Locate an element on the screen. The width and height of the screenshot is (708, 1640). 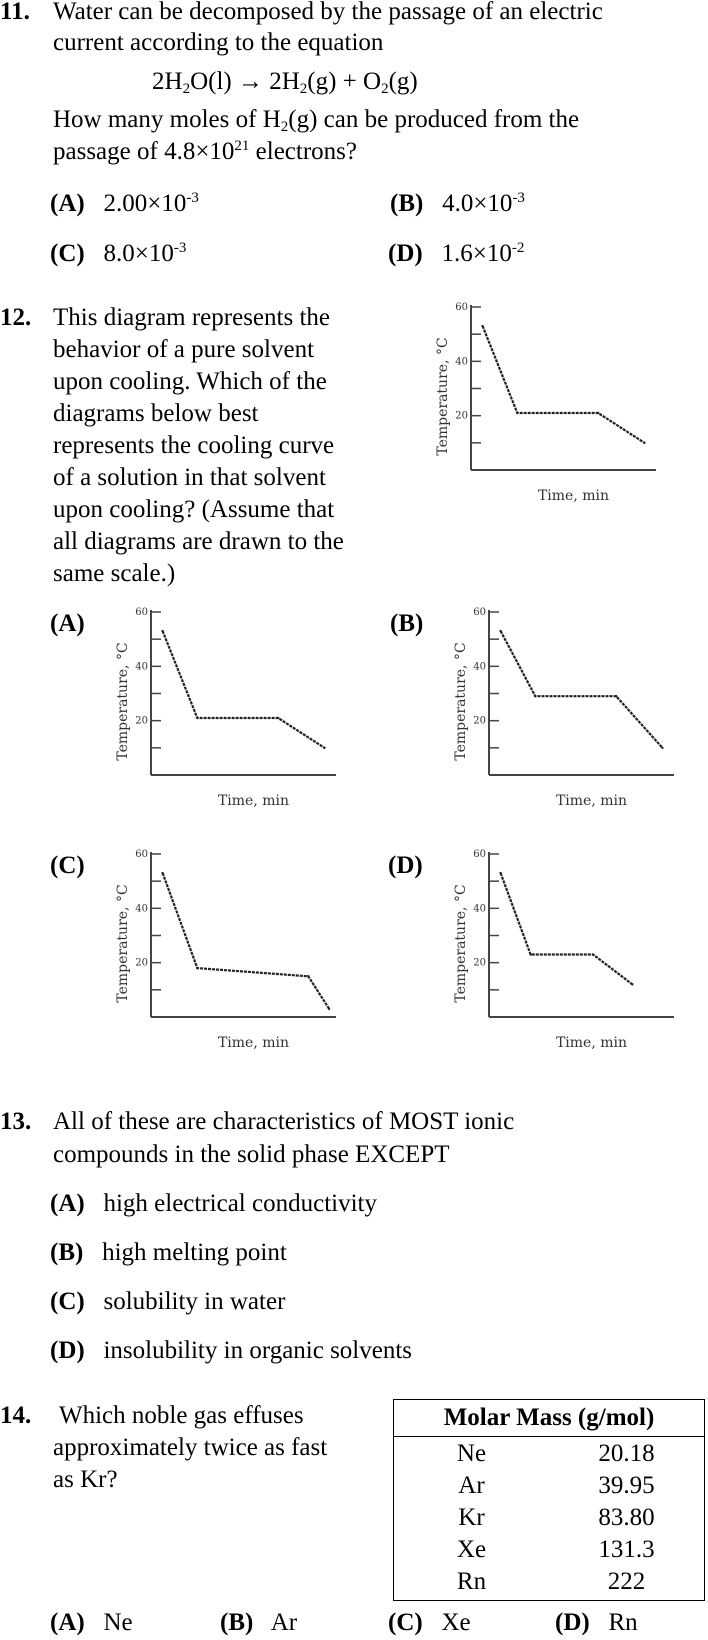
answer-option-b: (B) Ar is located at coordinates (259, 1622).